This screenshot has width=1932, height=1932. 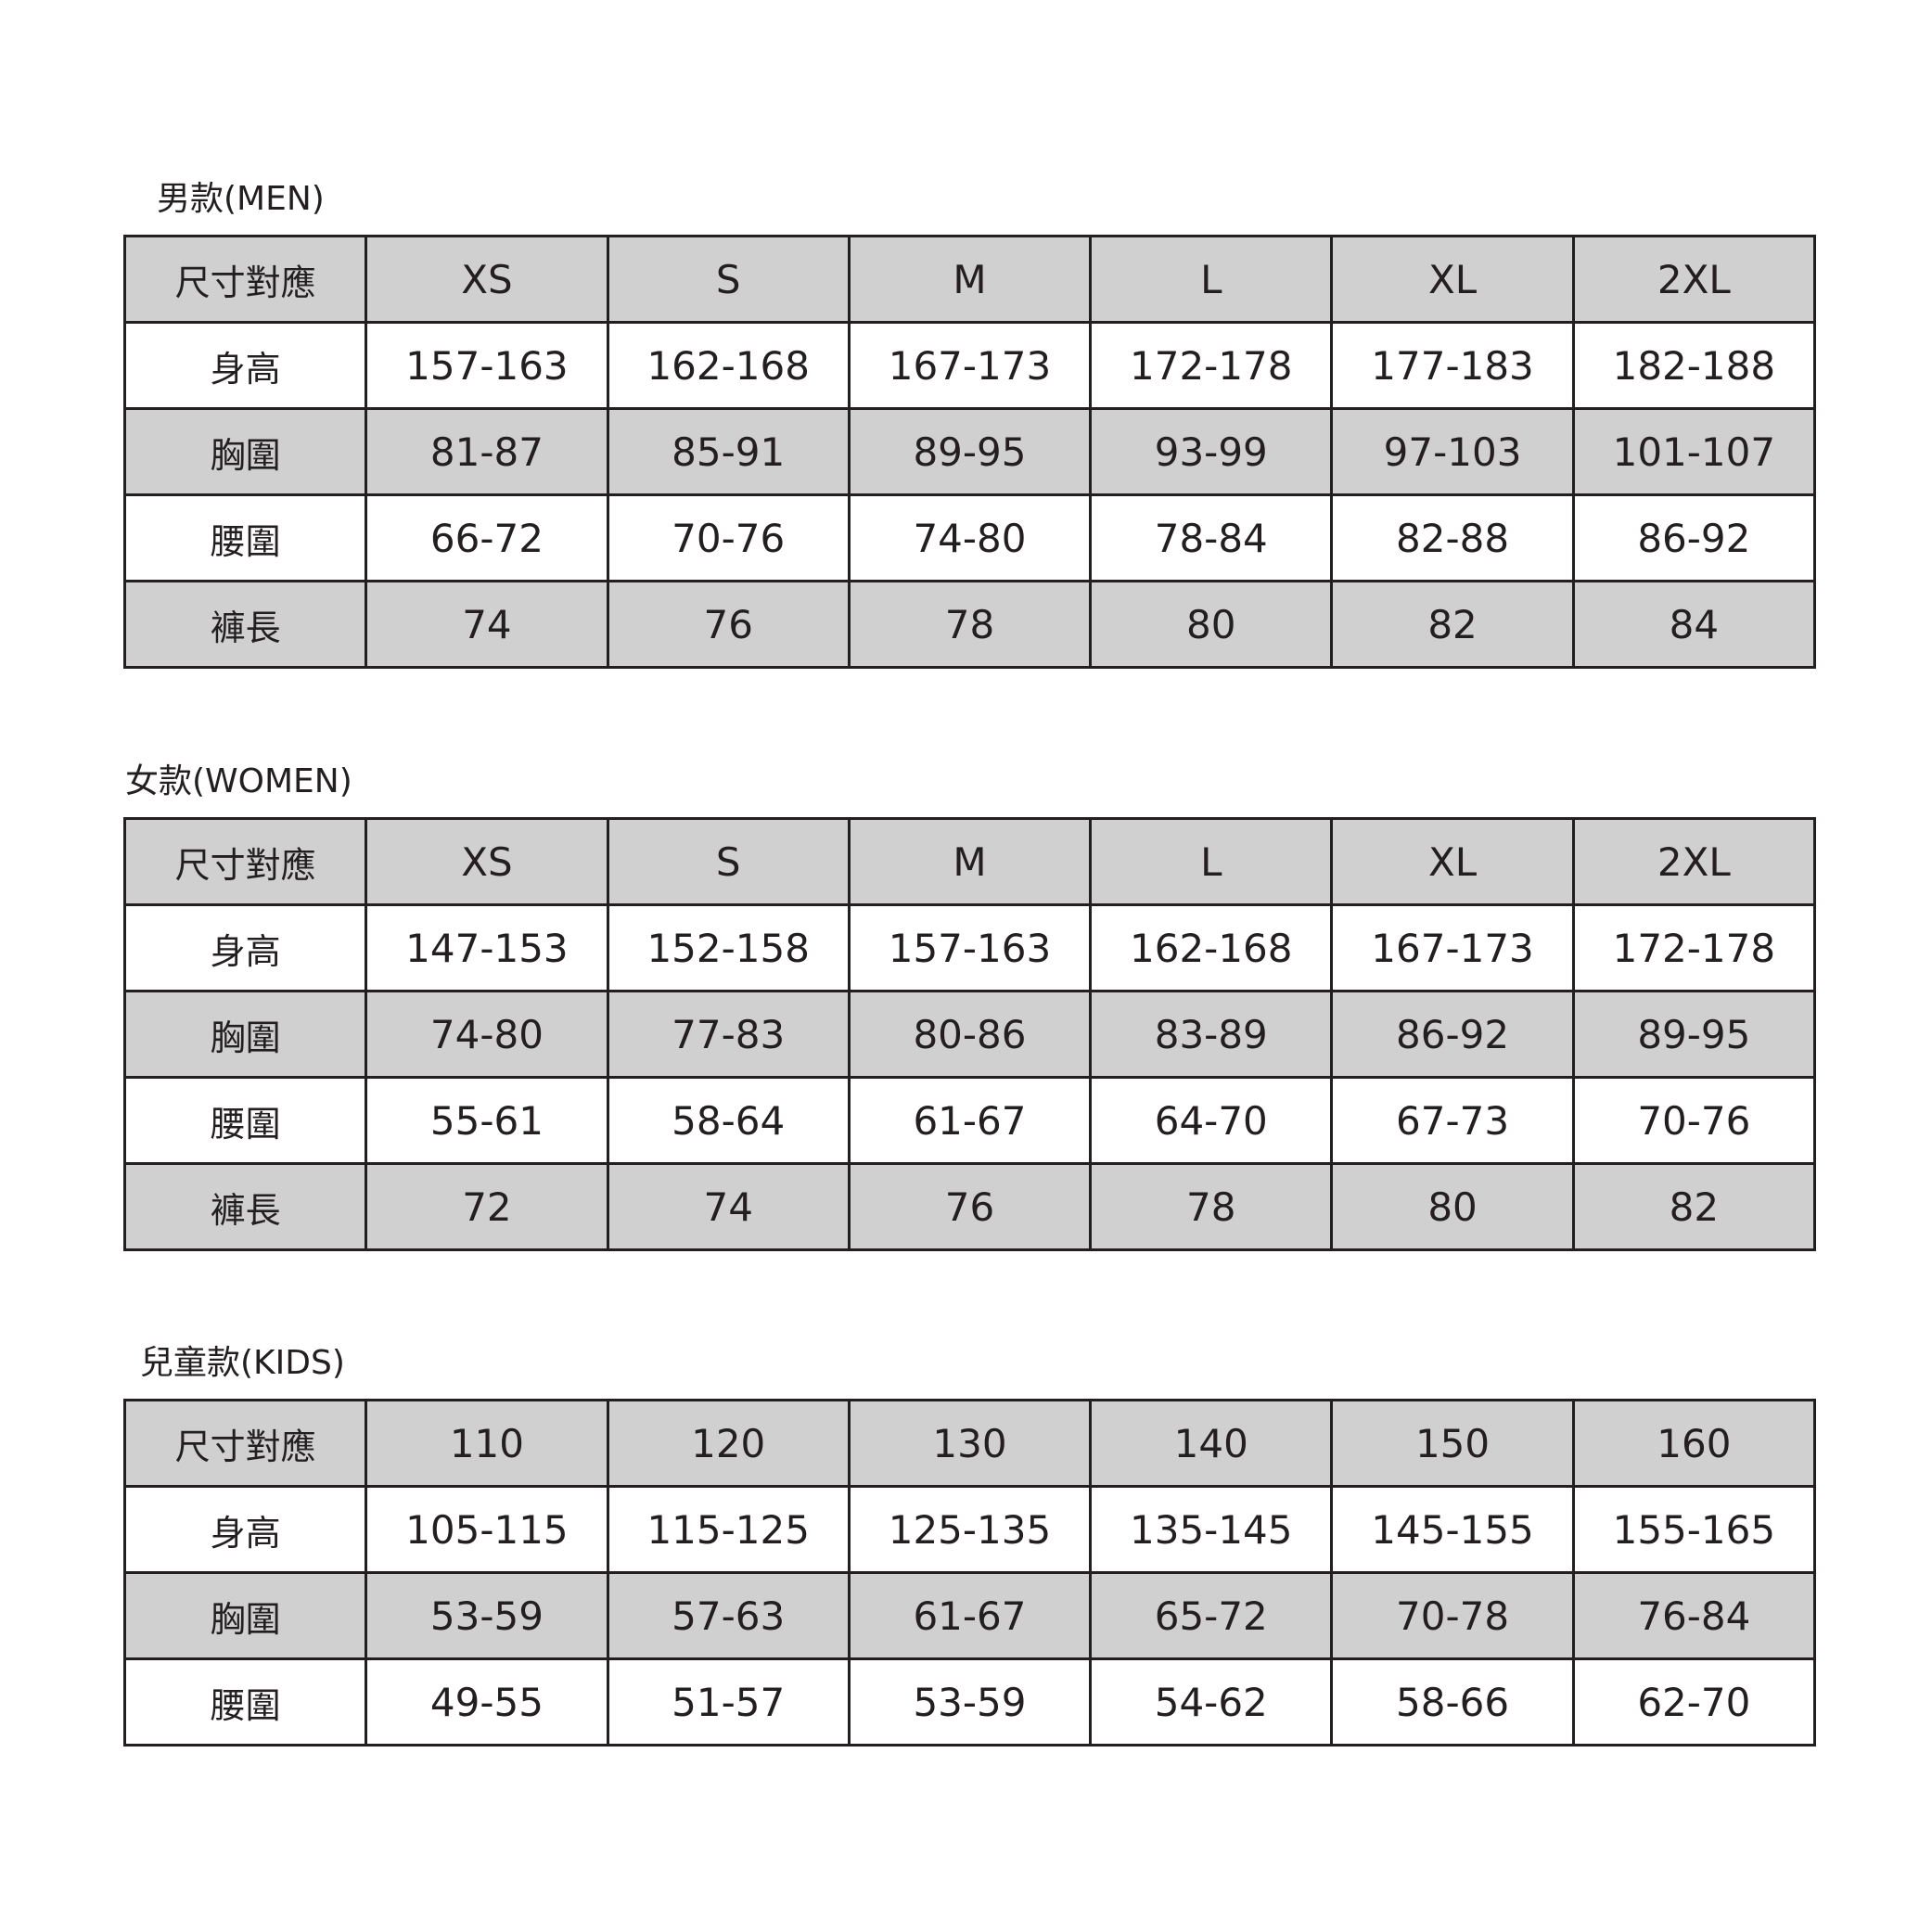 I want to click on value-cell: 135-145, so click(x=1211, y=1529).